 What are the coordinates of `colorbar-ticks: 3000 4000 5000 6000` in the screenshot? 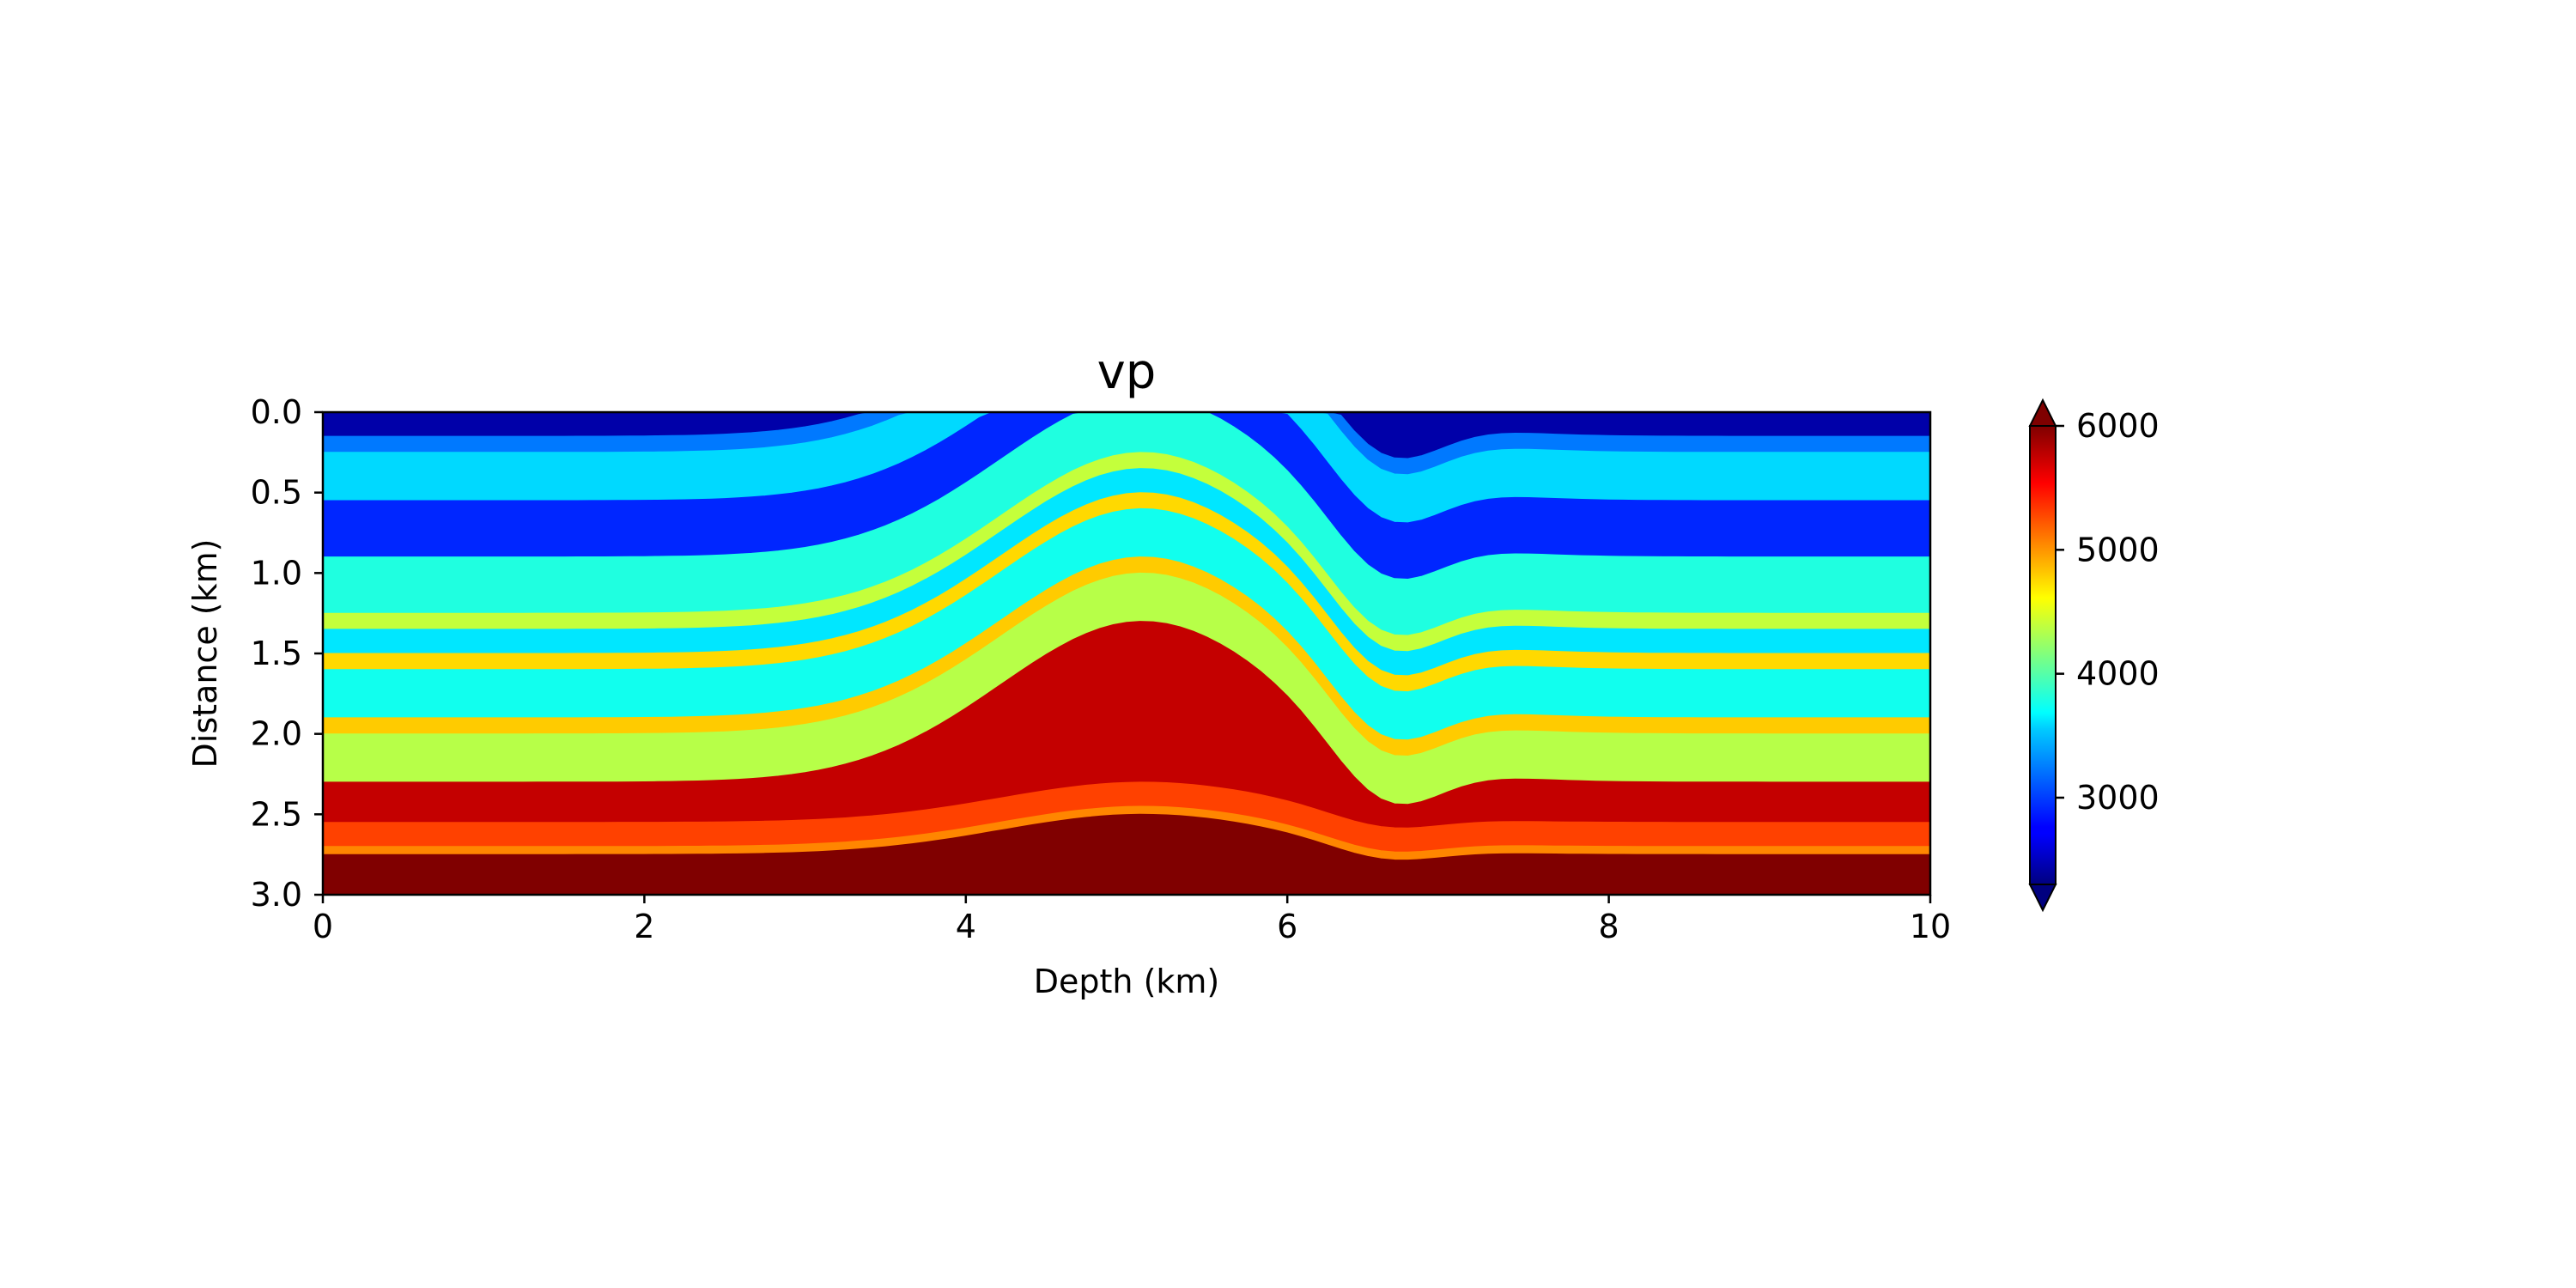 It's located at (2108, 612).